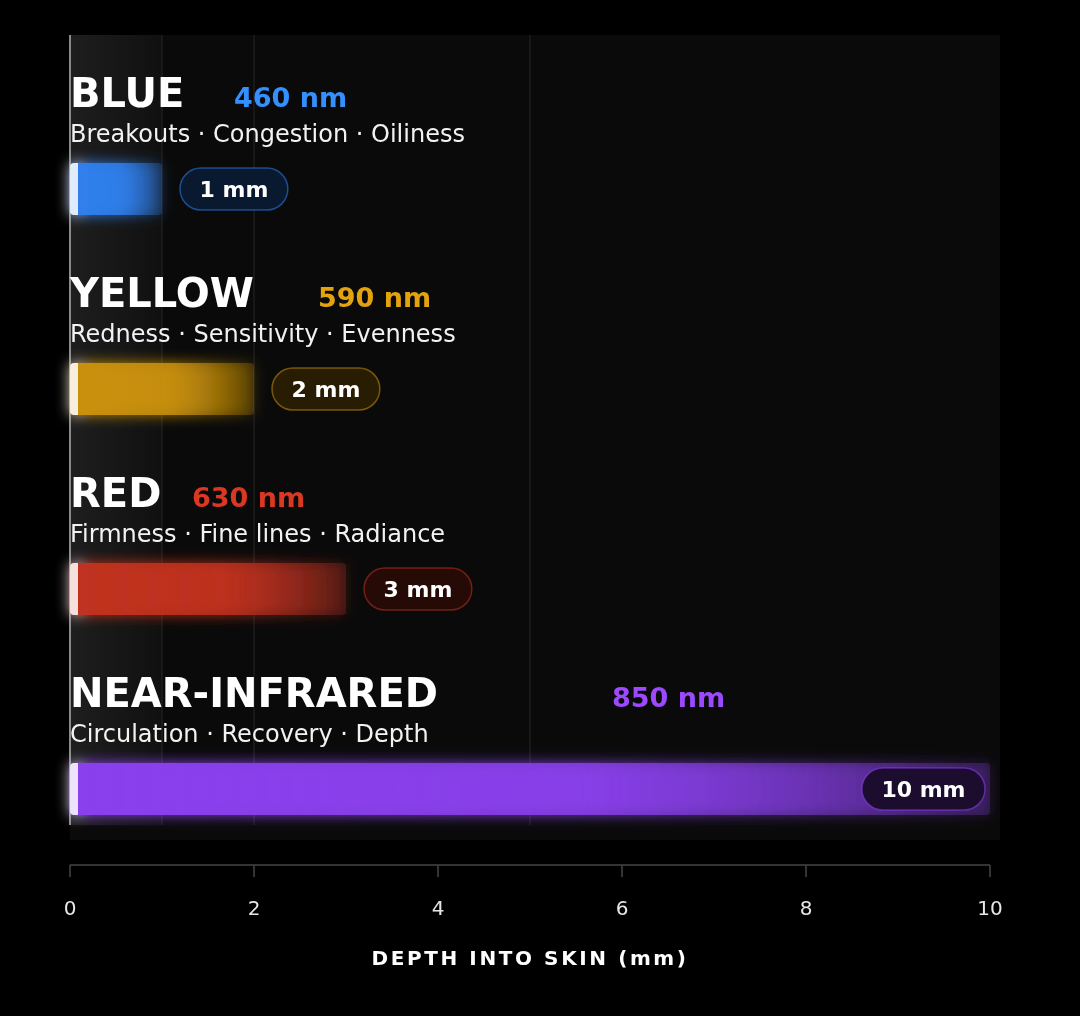 The height and width of the screenshot is (1016, 1080). I want to click on annotation: 630 nm, so click(249, 497).